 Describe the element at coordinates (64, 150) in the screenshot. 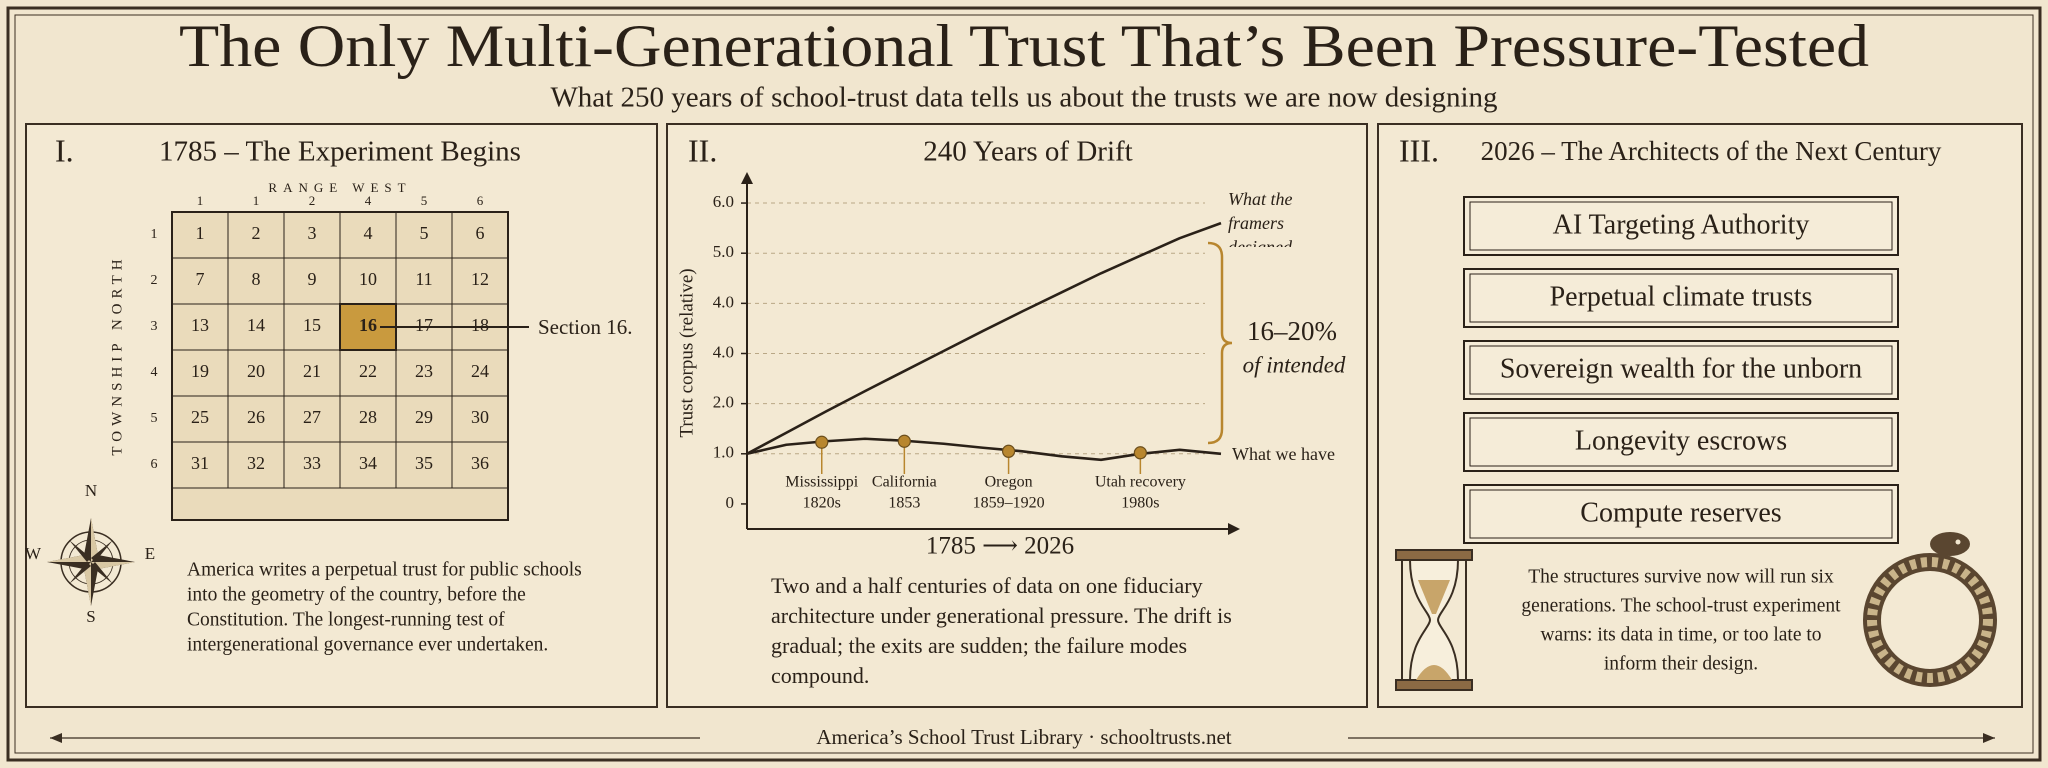

I see `panel-numeral: I.` at that location.